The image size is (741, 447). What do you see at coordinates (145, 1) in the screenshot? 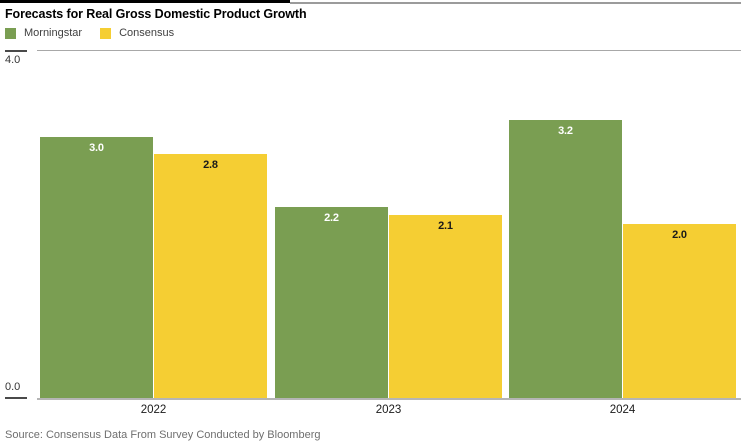
I see `top-accent-bar` at bounding box center [145, 1].